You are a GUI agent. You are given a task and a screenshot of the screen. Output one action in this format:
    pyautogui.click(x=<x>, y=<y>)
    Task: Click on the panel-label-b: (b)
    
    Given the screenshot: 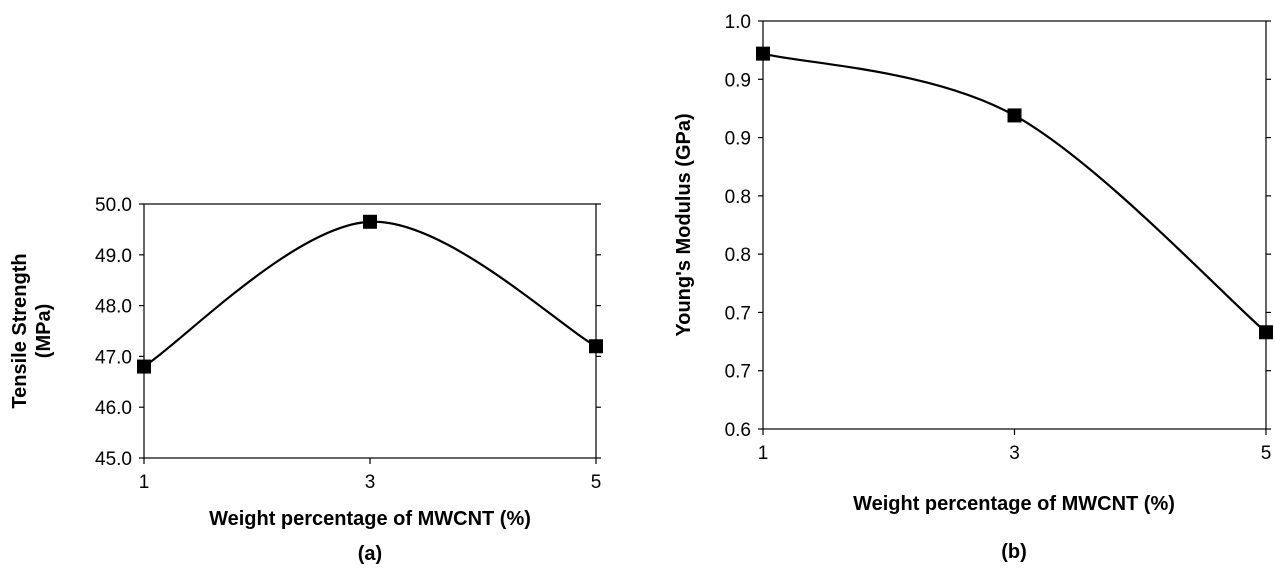 What is the action you would take?
    pyautogui.click(x=1014, y=552)
    